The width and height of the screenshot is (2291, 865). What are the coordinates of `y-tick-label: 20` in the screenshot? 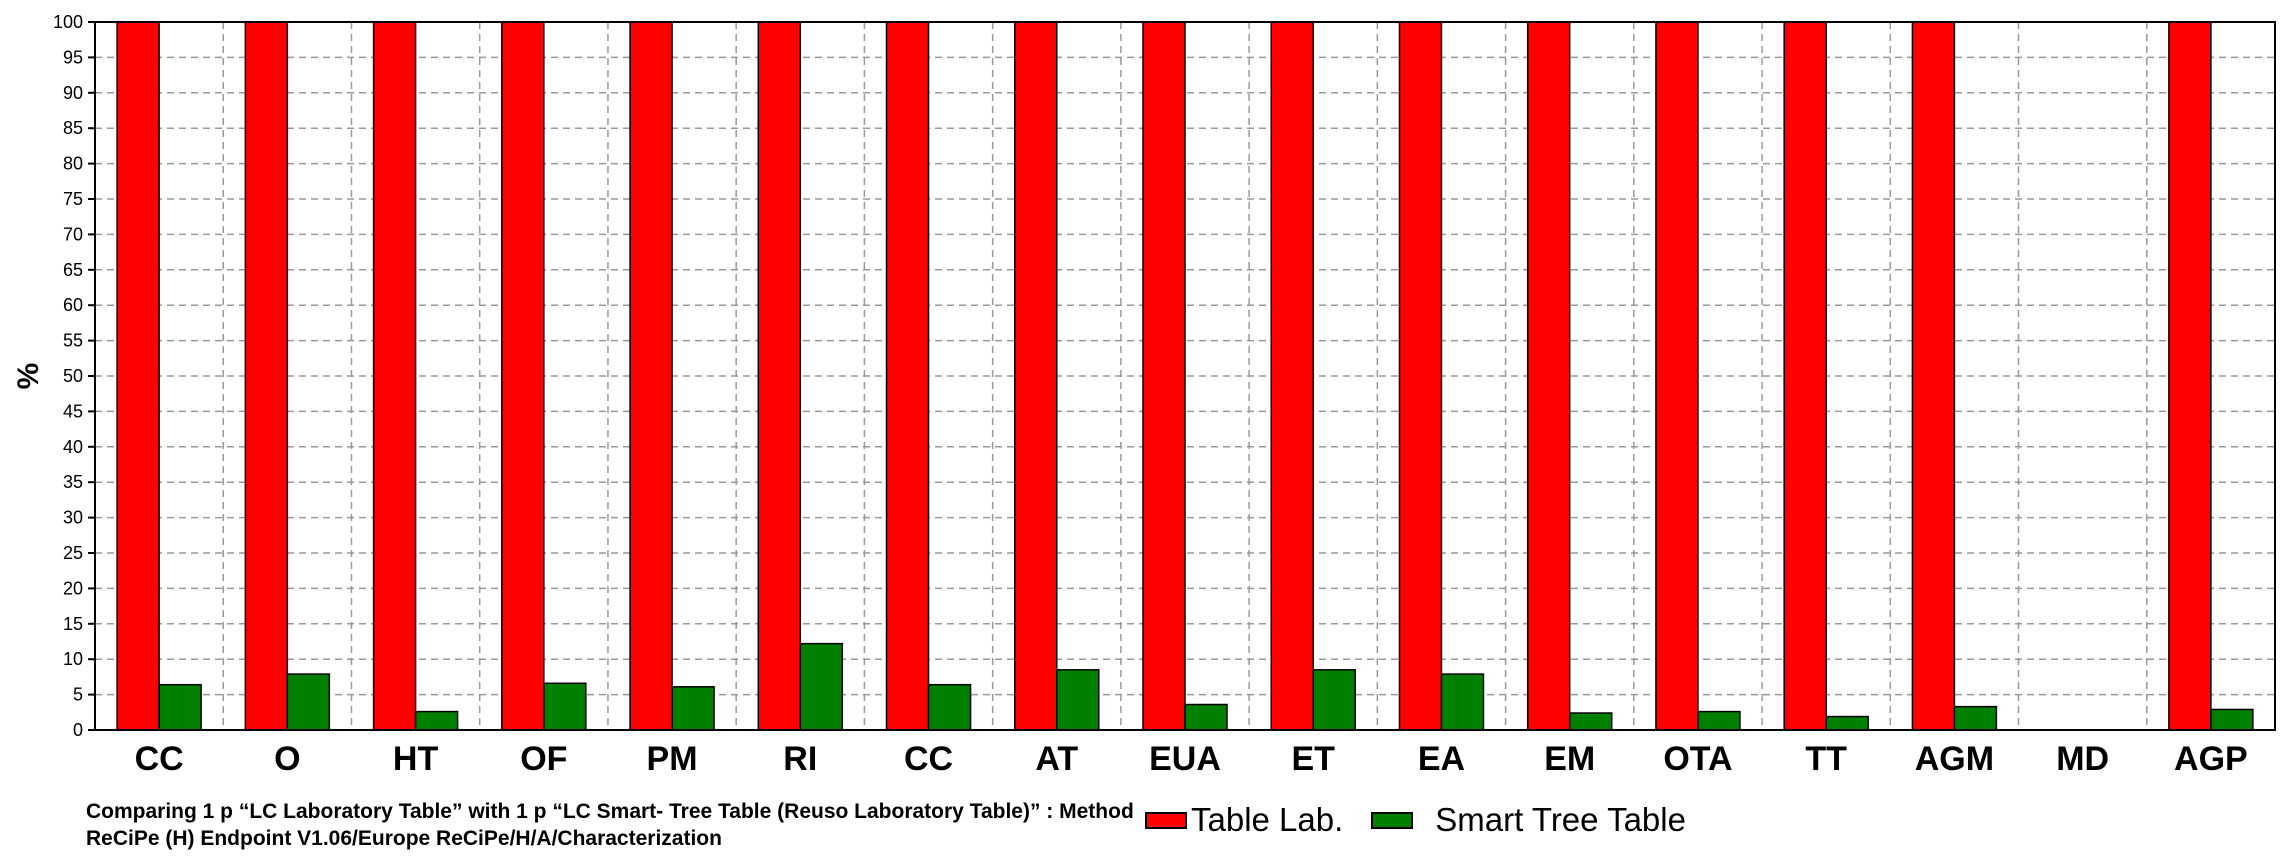 It's located at (73, 588).